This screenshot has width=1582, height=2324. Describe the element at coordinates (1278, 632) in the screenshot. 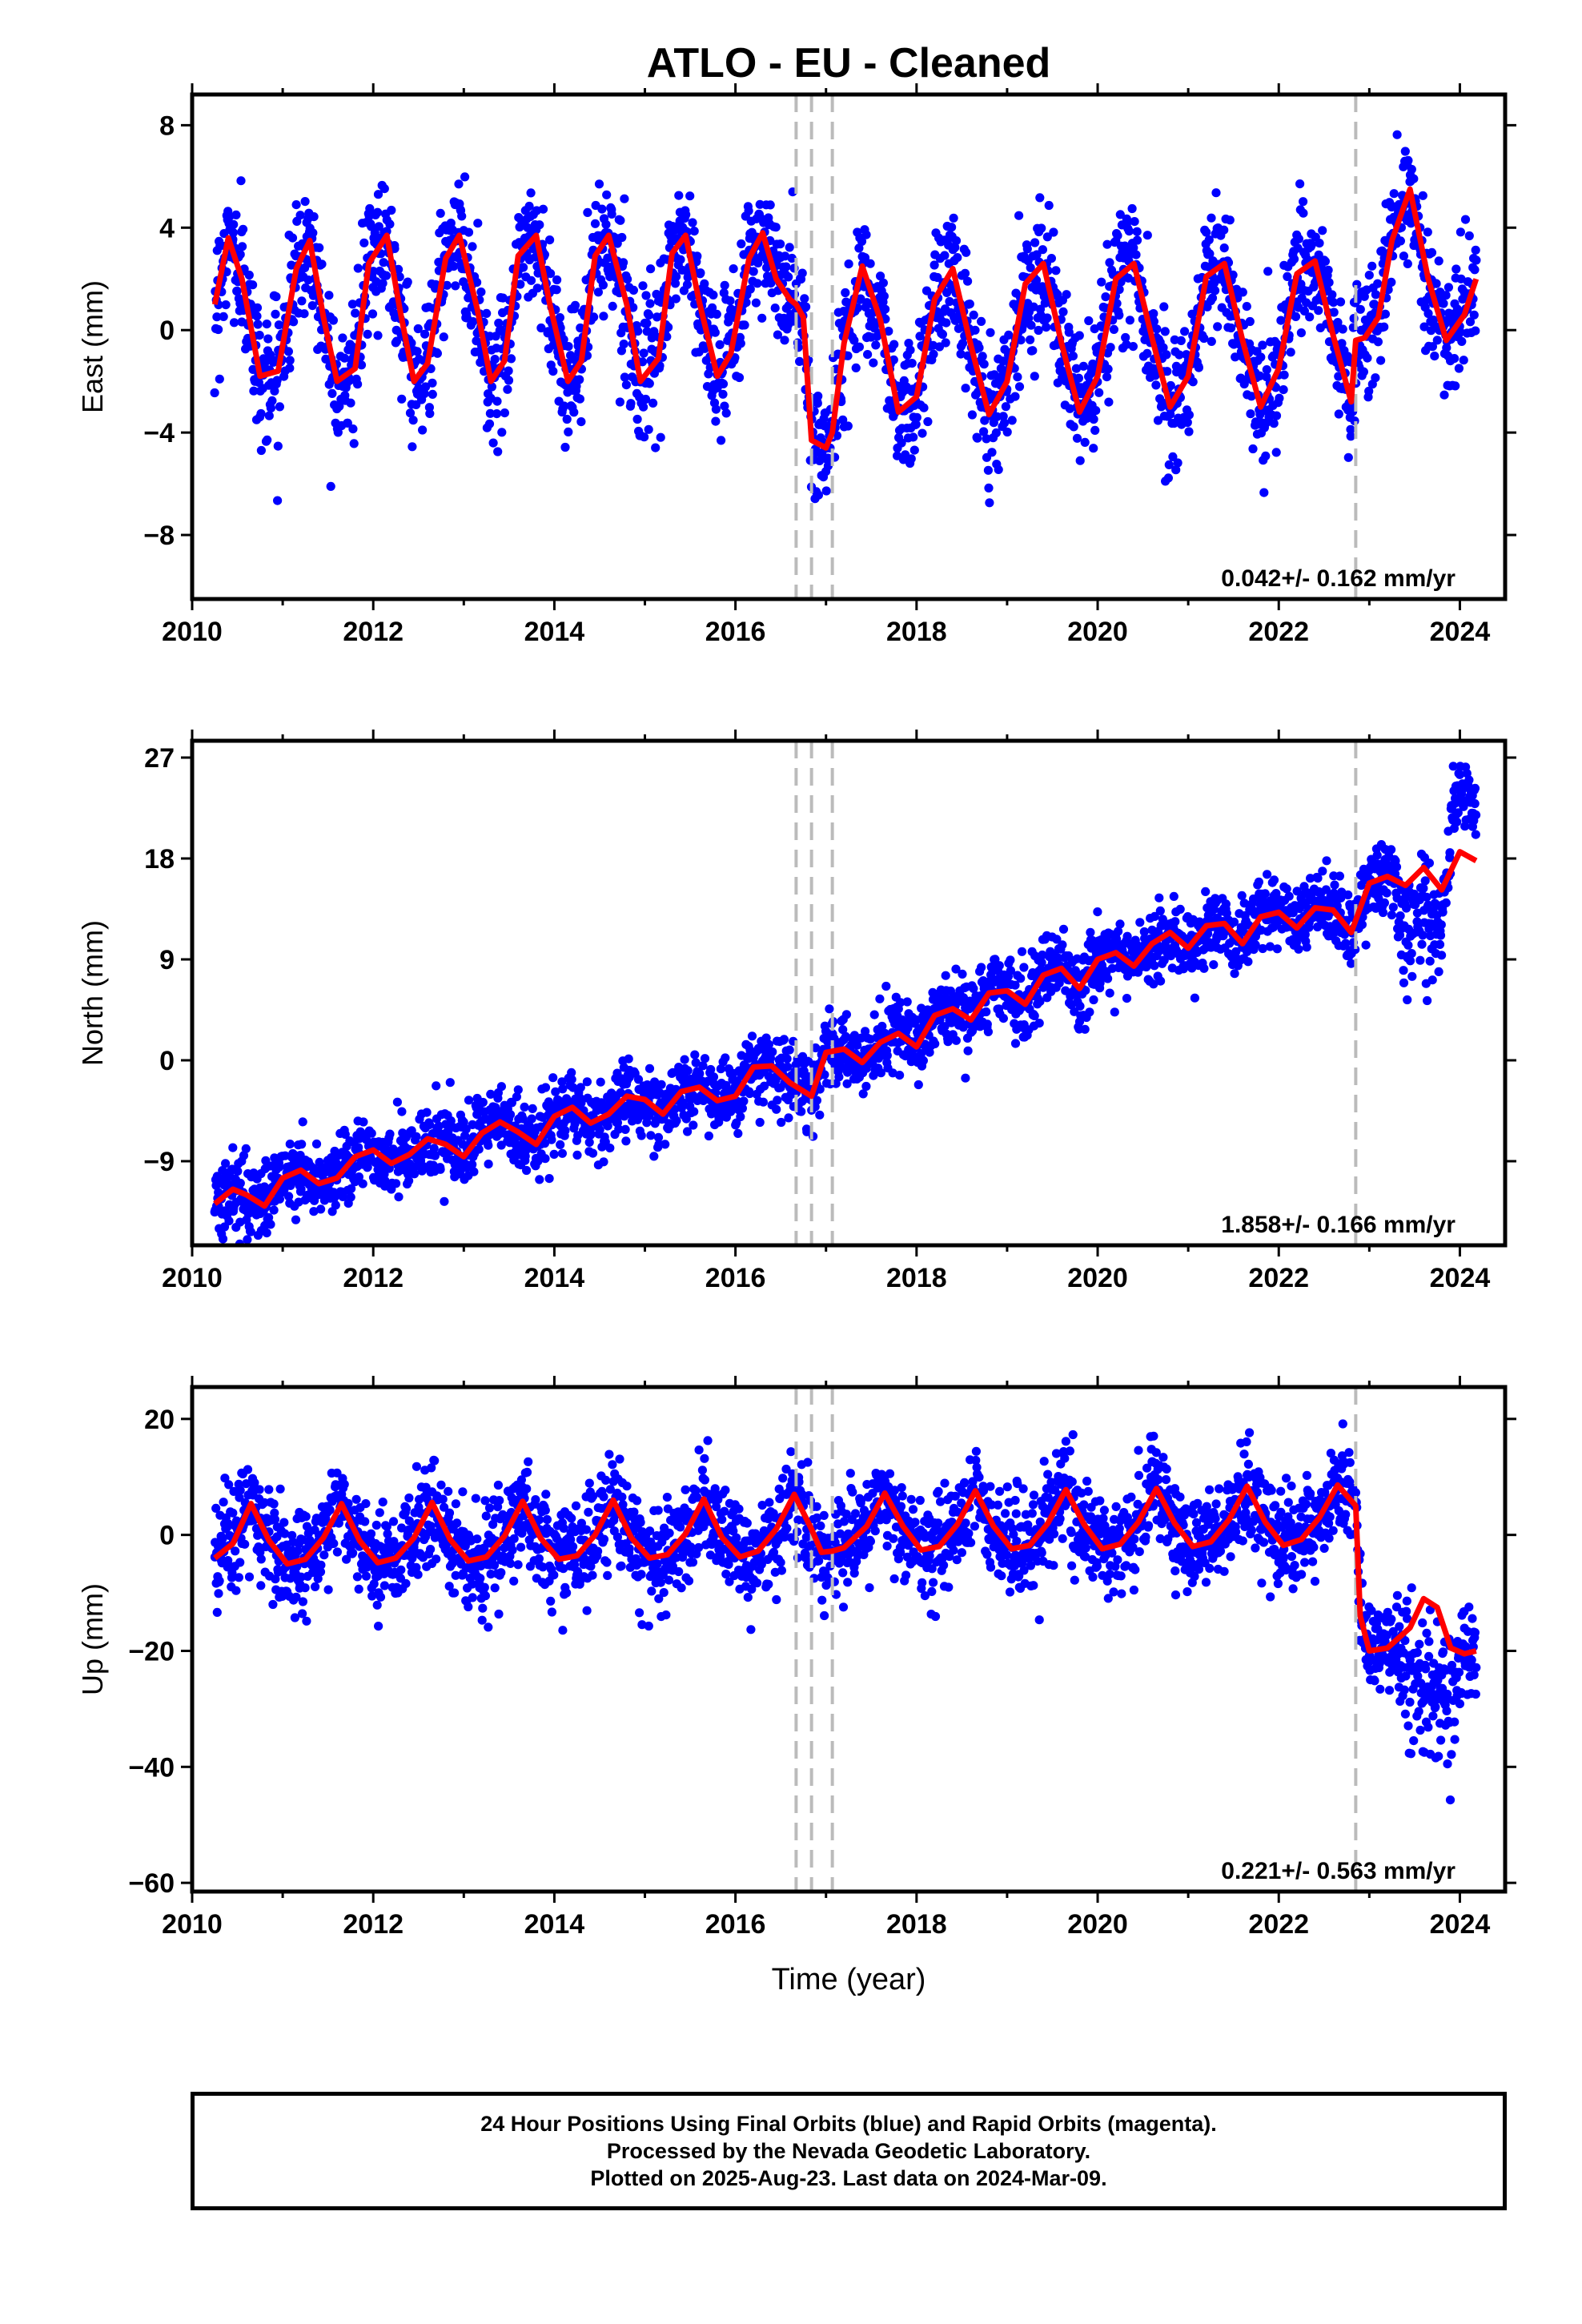

I see `x-tick-label: 2022` at that location.